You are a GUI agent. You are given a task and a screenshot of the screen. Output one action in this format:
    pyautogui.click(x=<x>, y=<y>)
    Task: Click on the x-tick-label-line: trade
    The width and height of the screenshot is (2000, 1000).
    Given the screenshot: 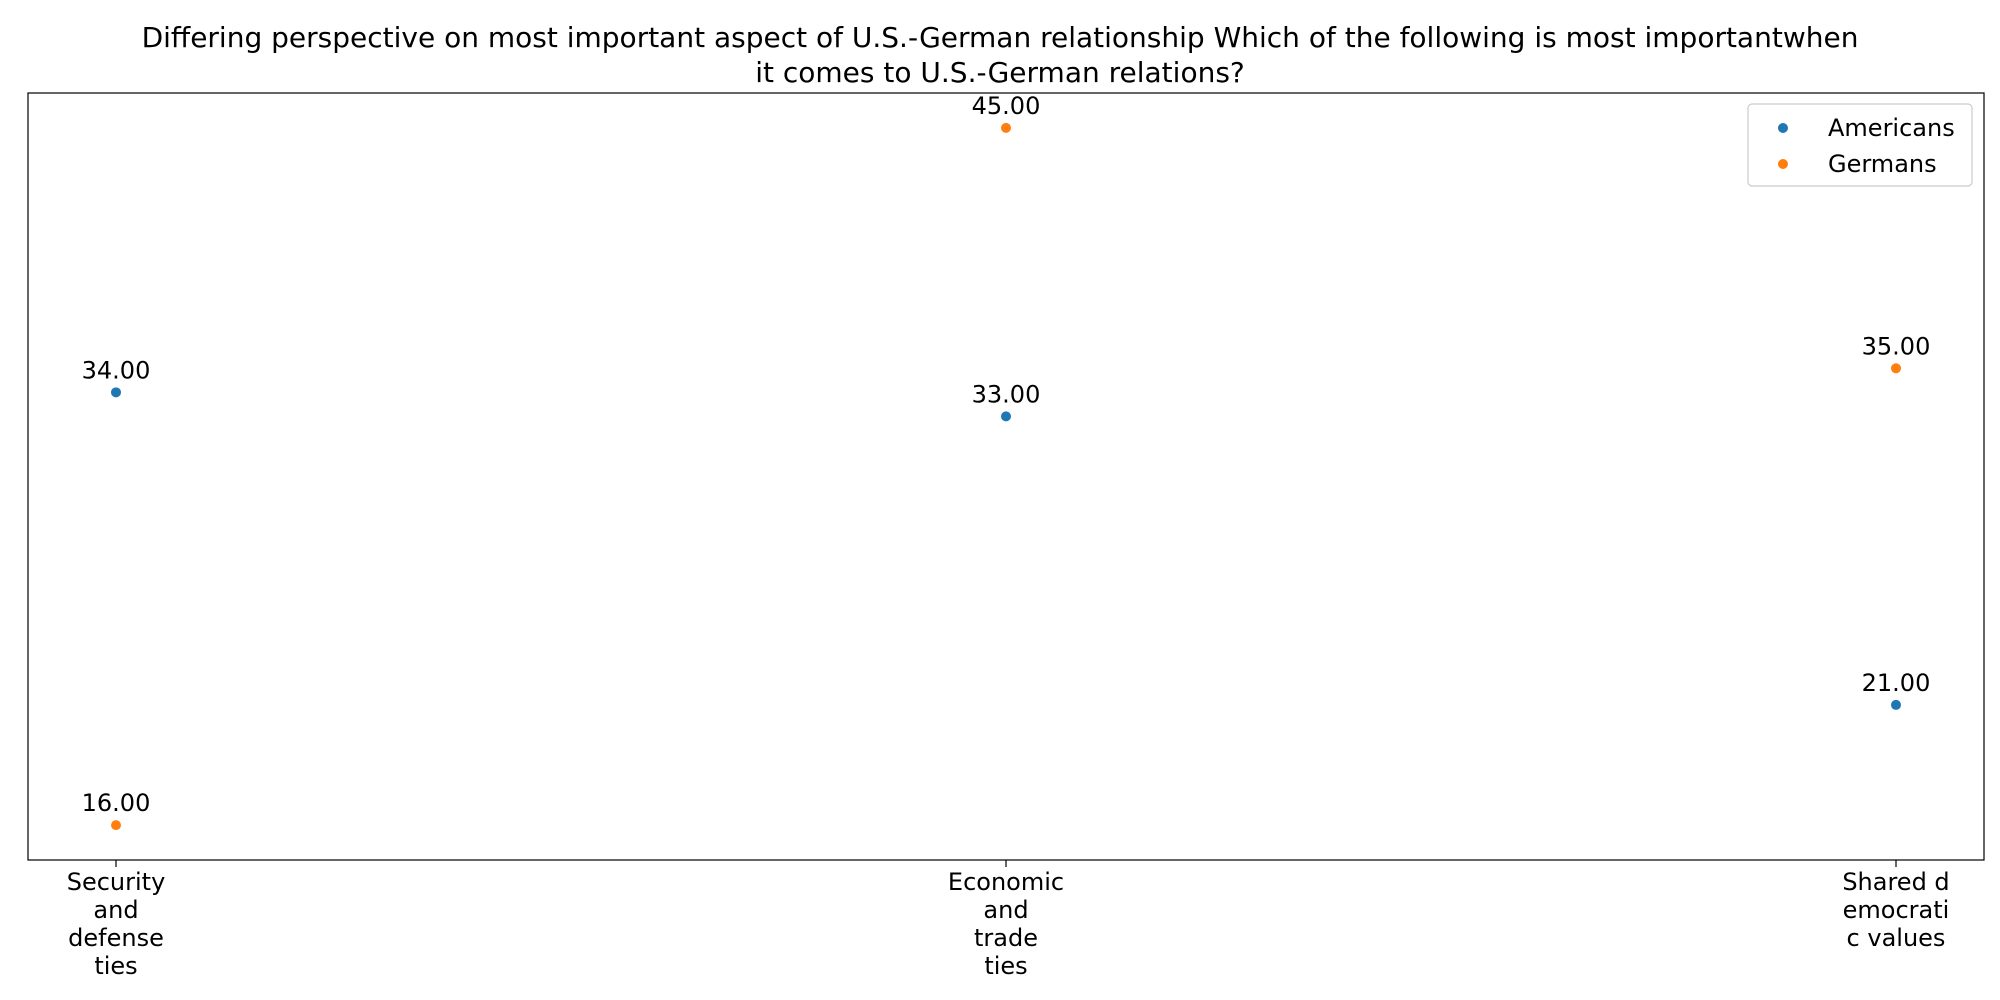 What is the action you would take?
    pyautogui.click(x=1006, y=938)
    